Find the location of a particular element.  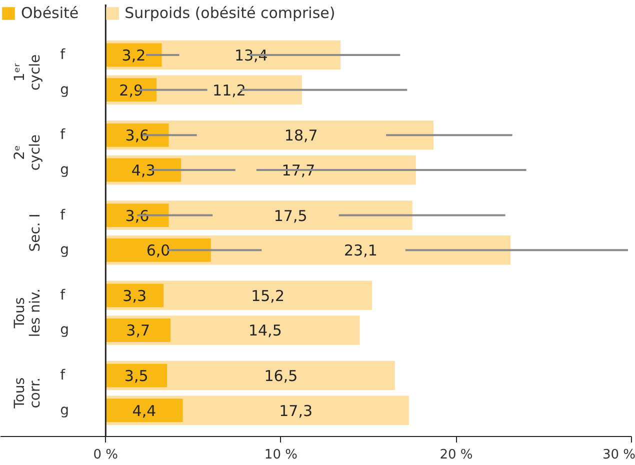

annotation: 1ᵉʳ cycle is located at coordinates (28, 72).